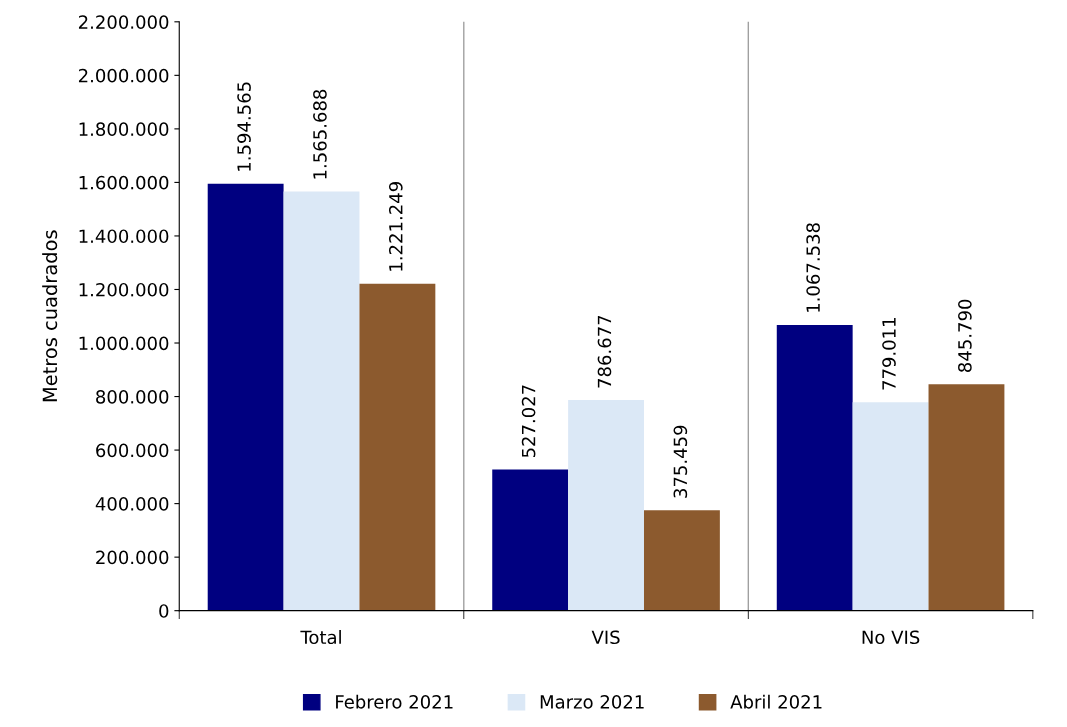 The height and width of the screenshot is (727, 1067). I want to click on data-label: 1.221.249, so click(395, 226).